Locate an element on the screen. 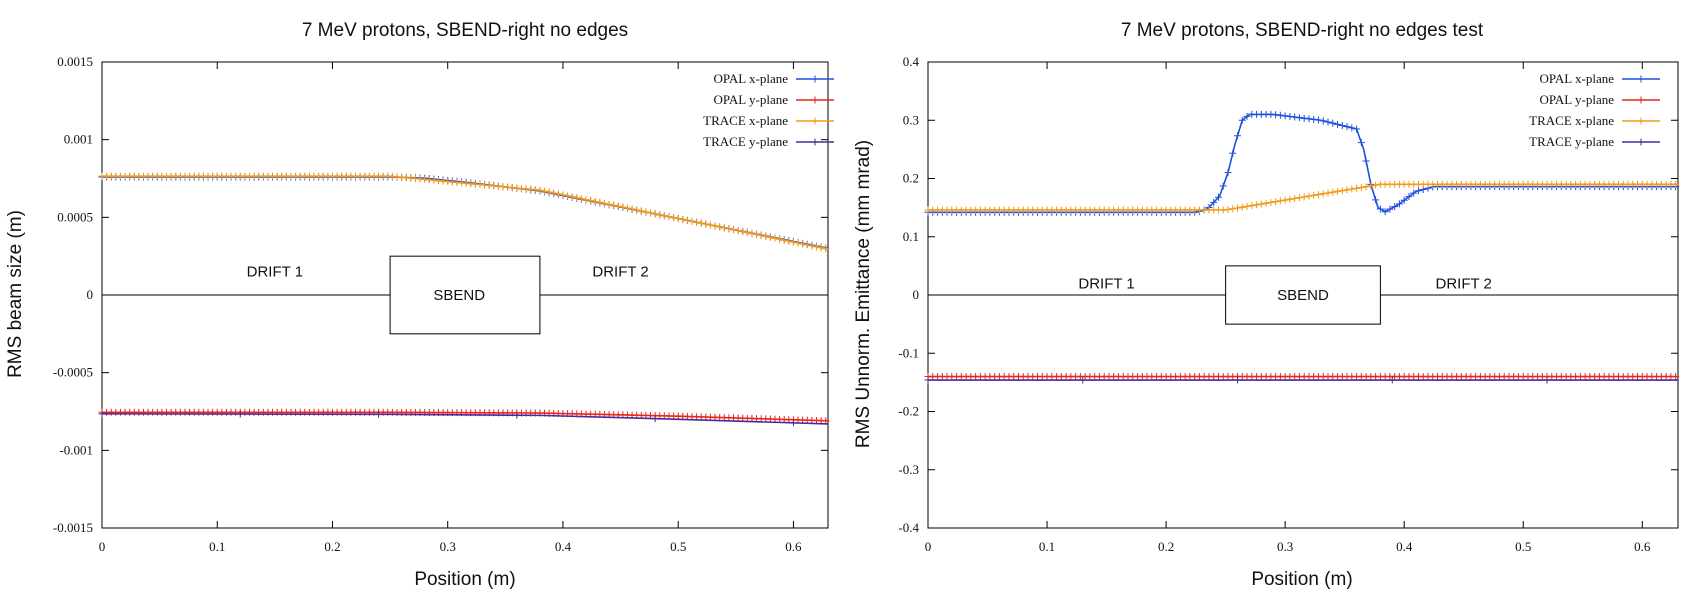 This screenshot has height=594, width=1692. y-axis-label: RMS Unnorm. Emittance (mm mrad) is located at coordinates (863, 294).